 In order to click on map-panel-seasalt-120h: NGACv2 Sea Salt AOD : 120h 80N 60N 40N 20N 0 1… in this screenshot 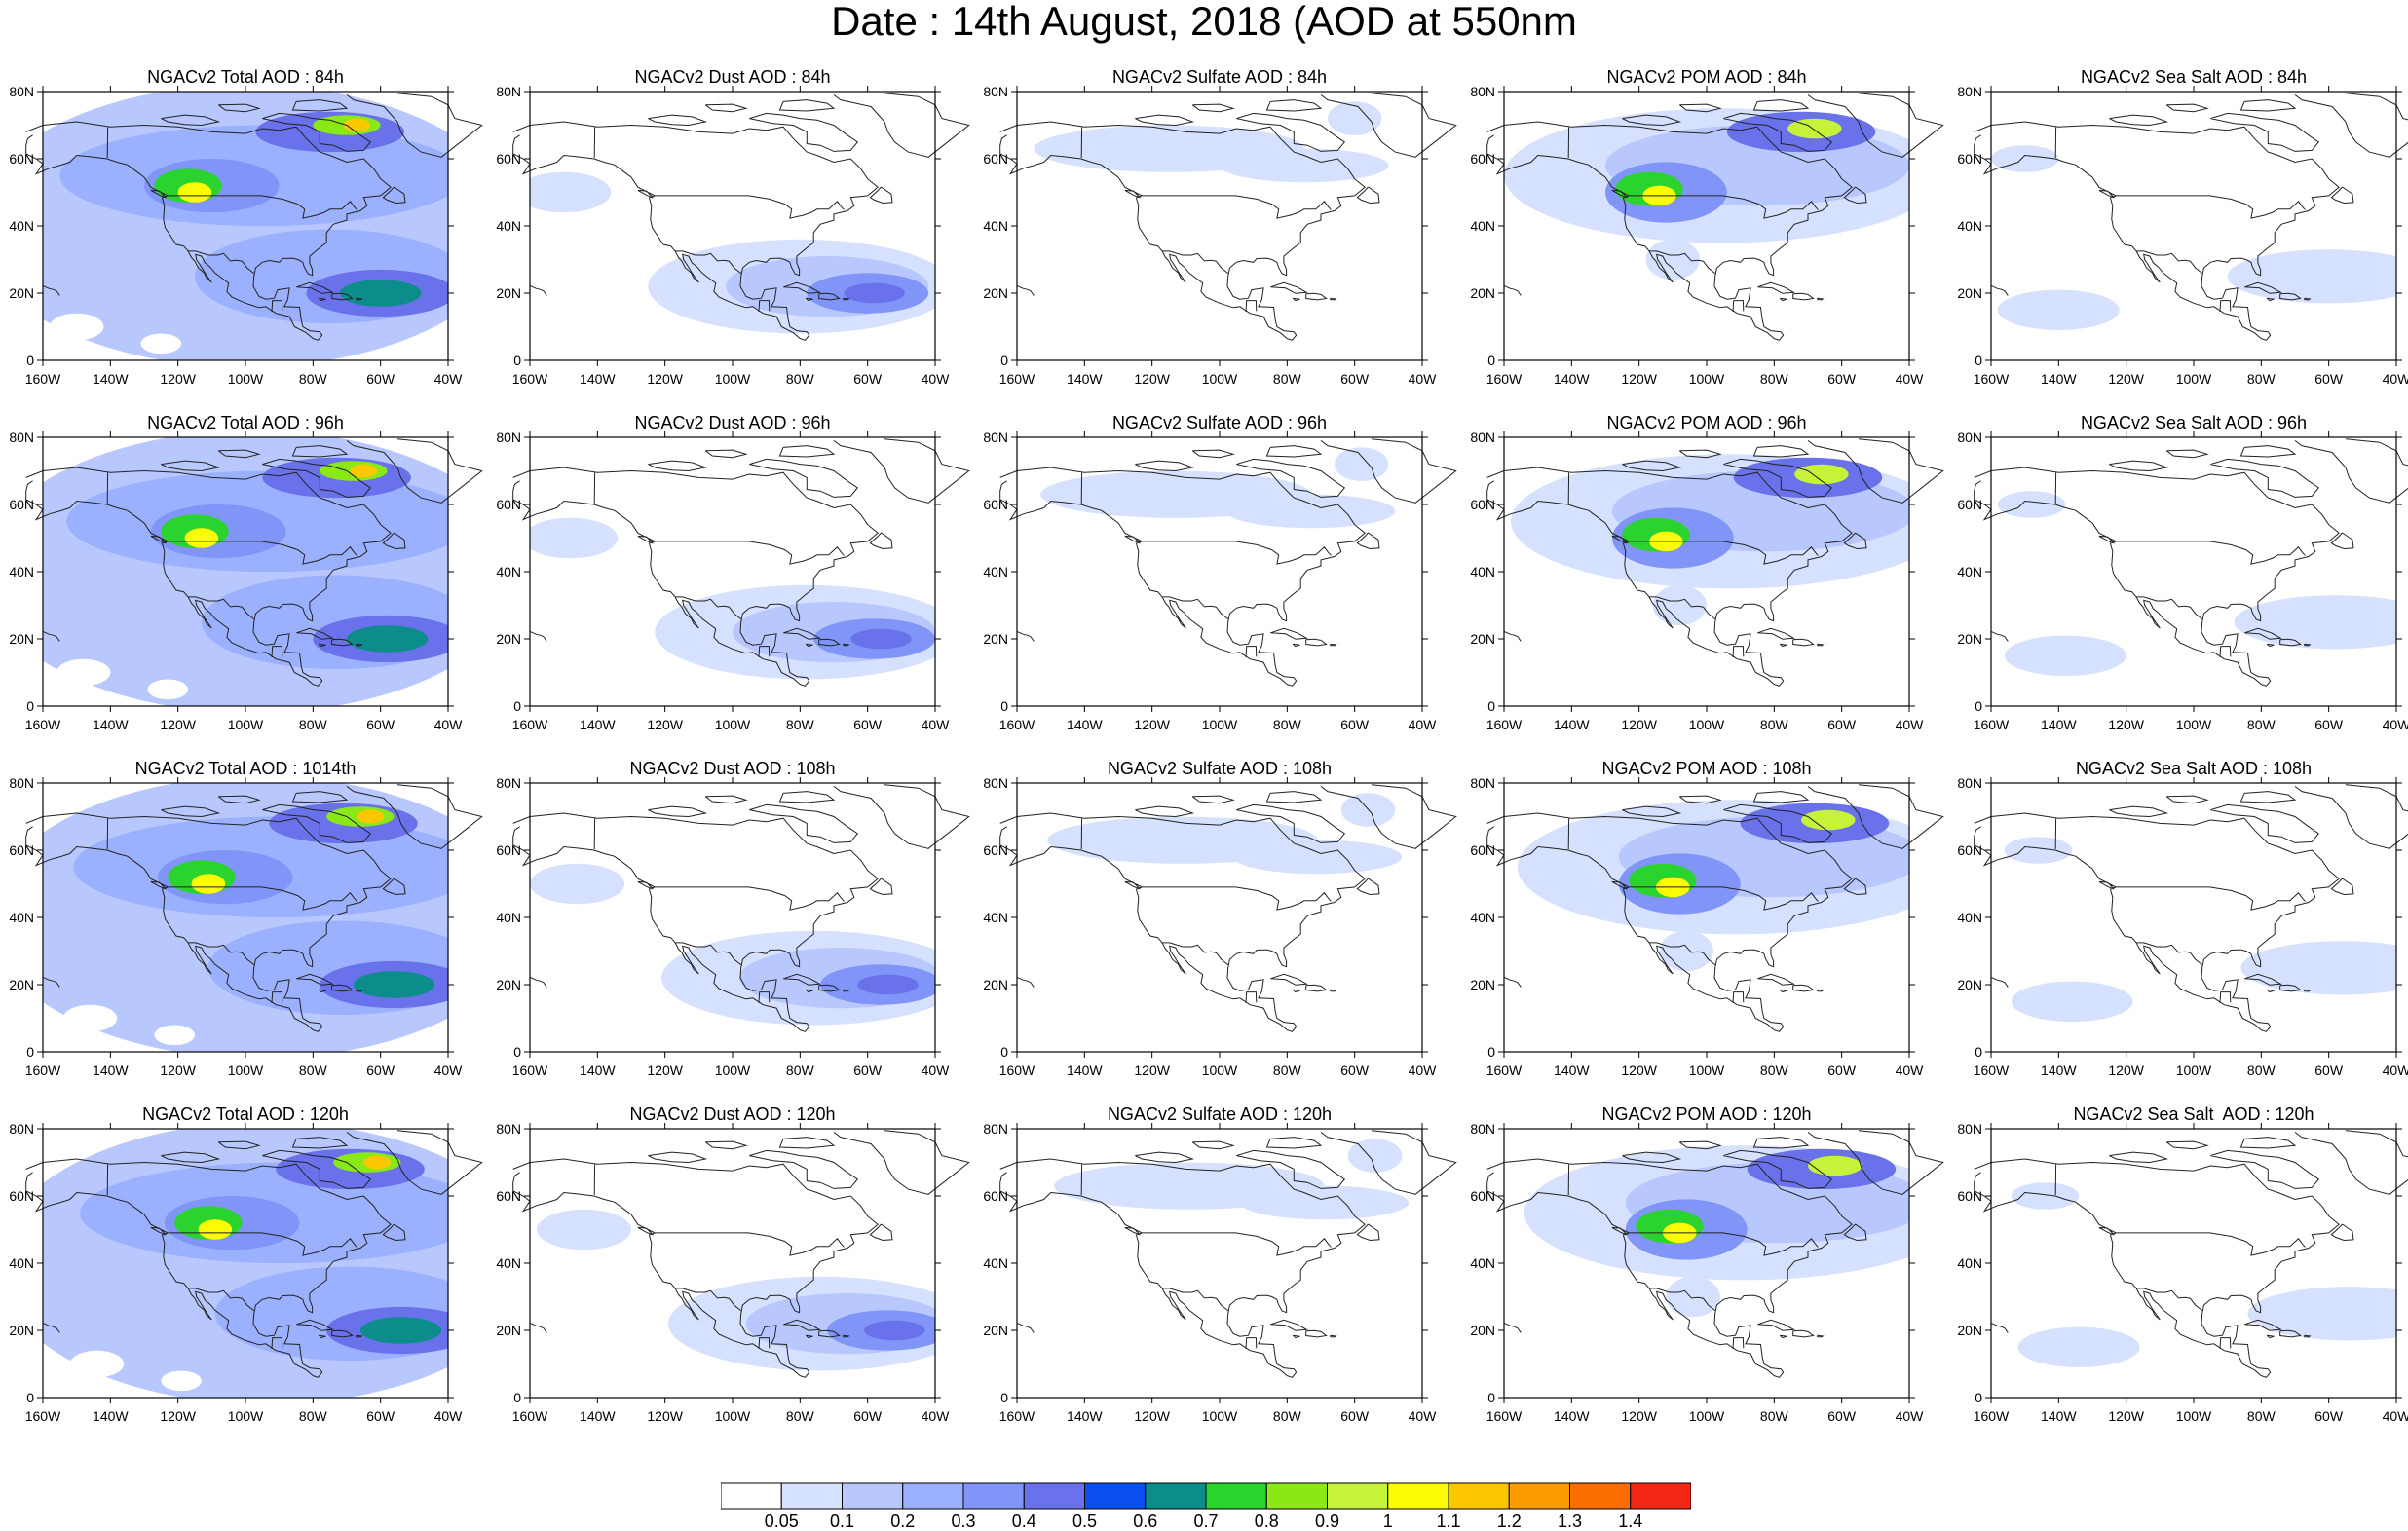, I will do `click(2178, 1263)`.